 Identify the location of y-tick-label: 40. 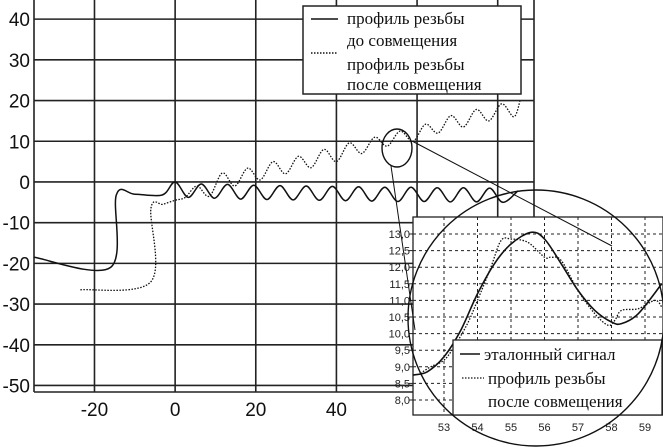
(19, 20).